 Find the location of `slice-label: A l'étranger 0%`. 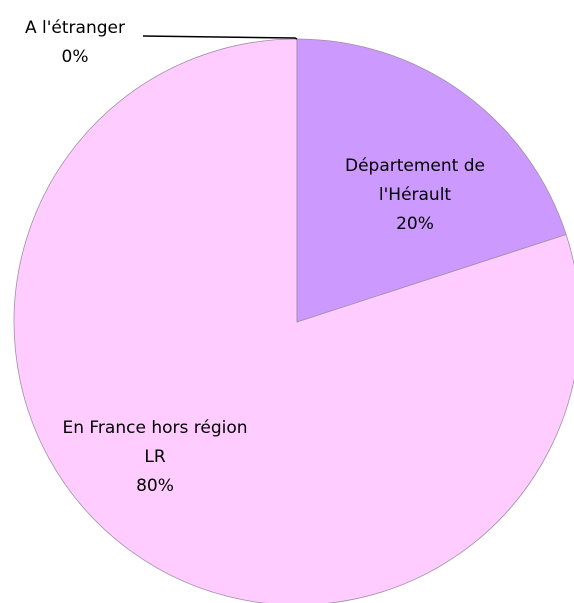

slice-label: A l'étranger 0% is located at coordinates (75, 43).